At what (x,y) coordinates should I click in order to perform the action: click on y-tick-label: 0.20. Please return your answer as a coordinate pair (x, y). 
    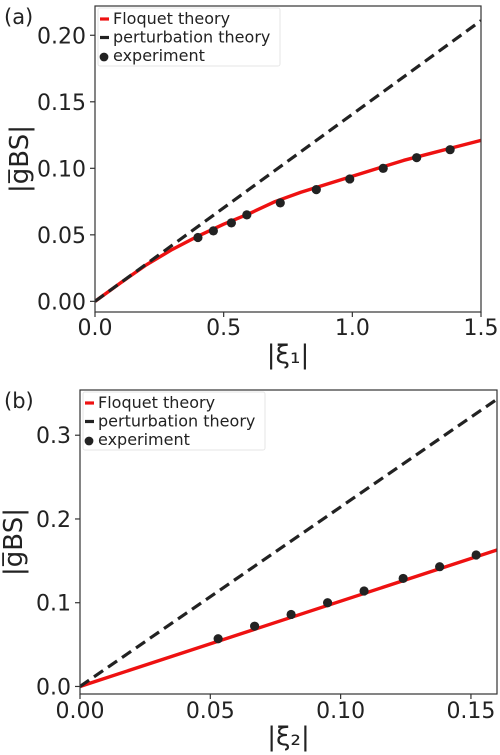
    Looking at the image, I should click on (61, 36).